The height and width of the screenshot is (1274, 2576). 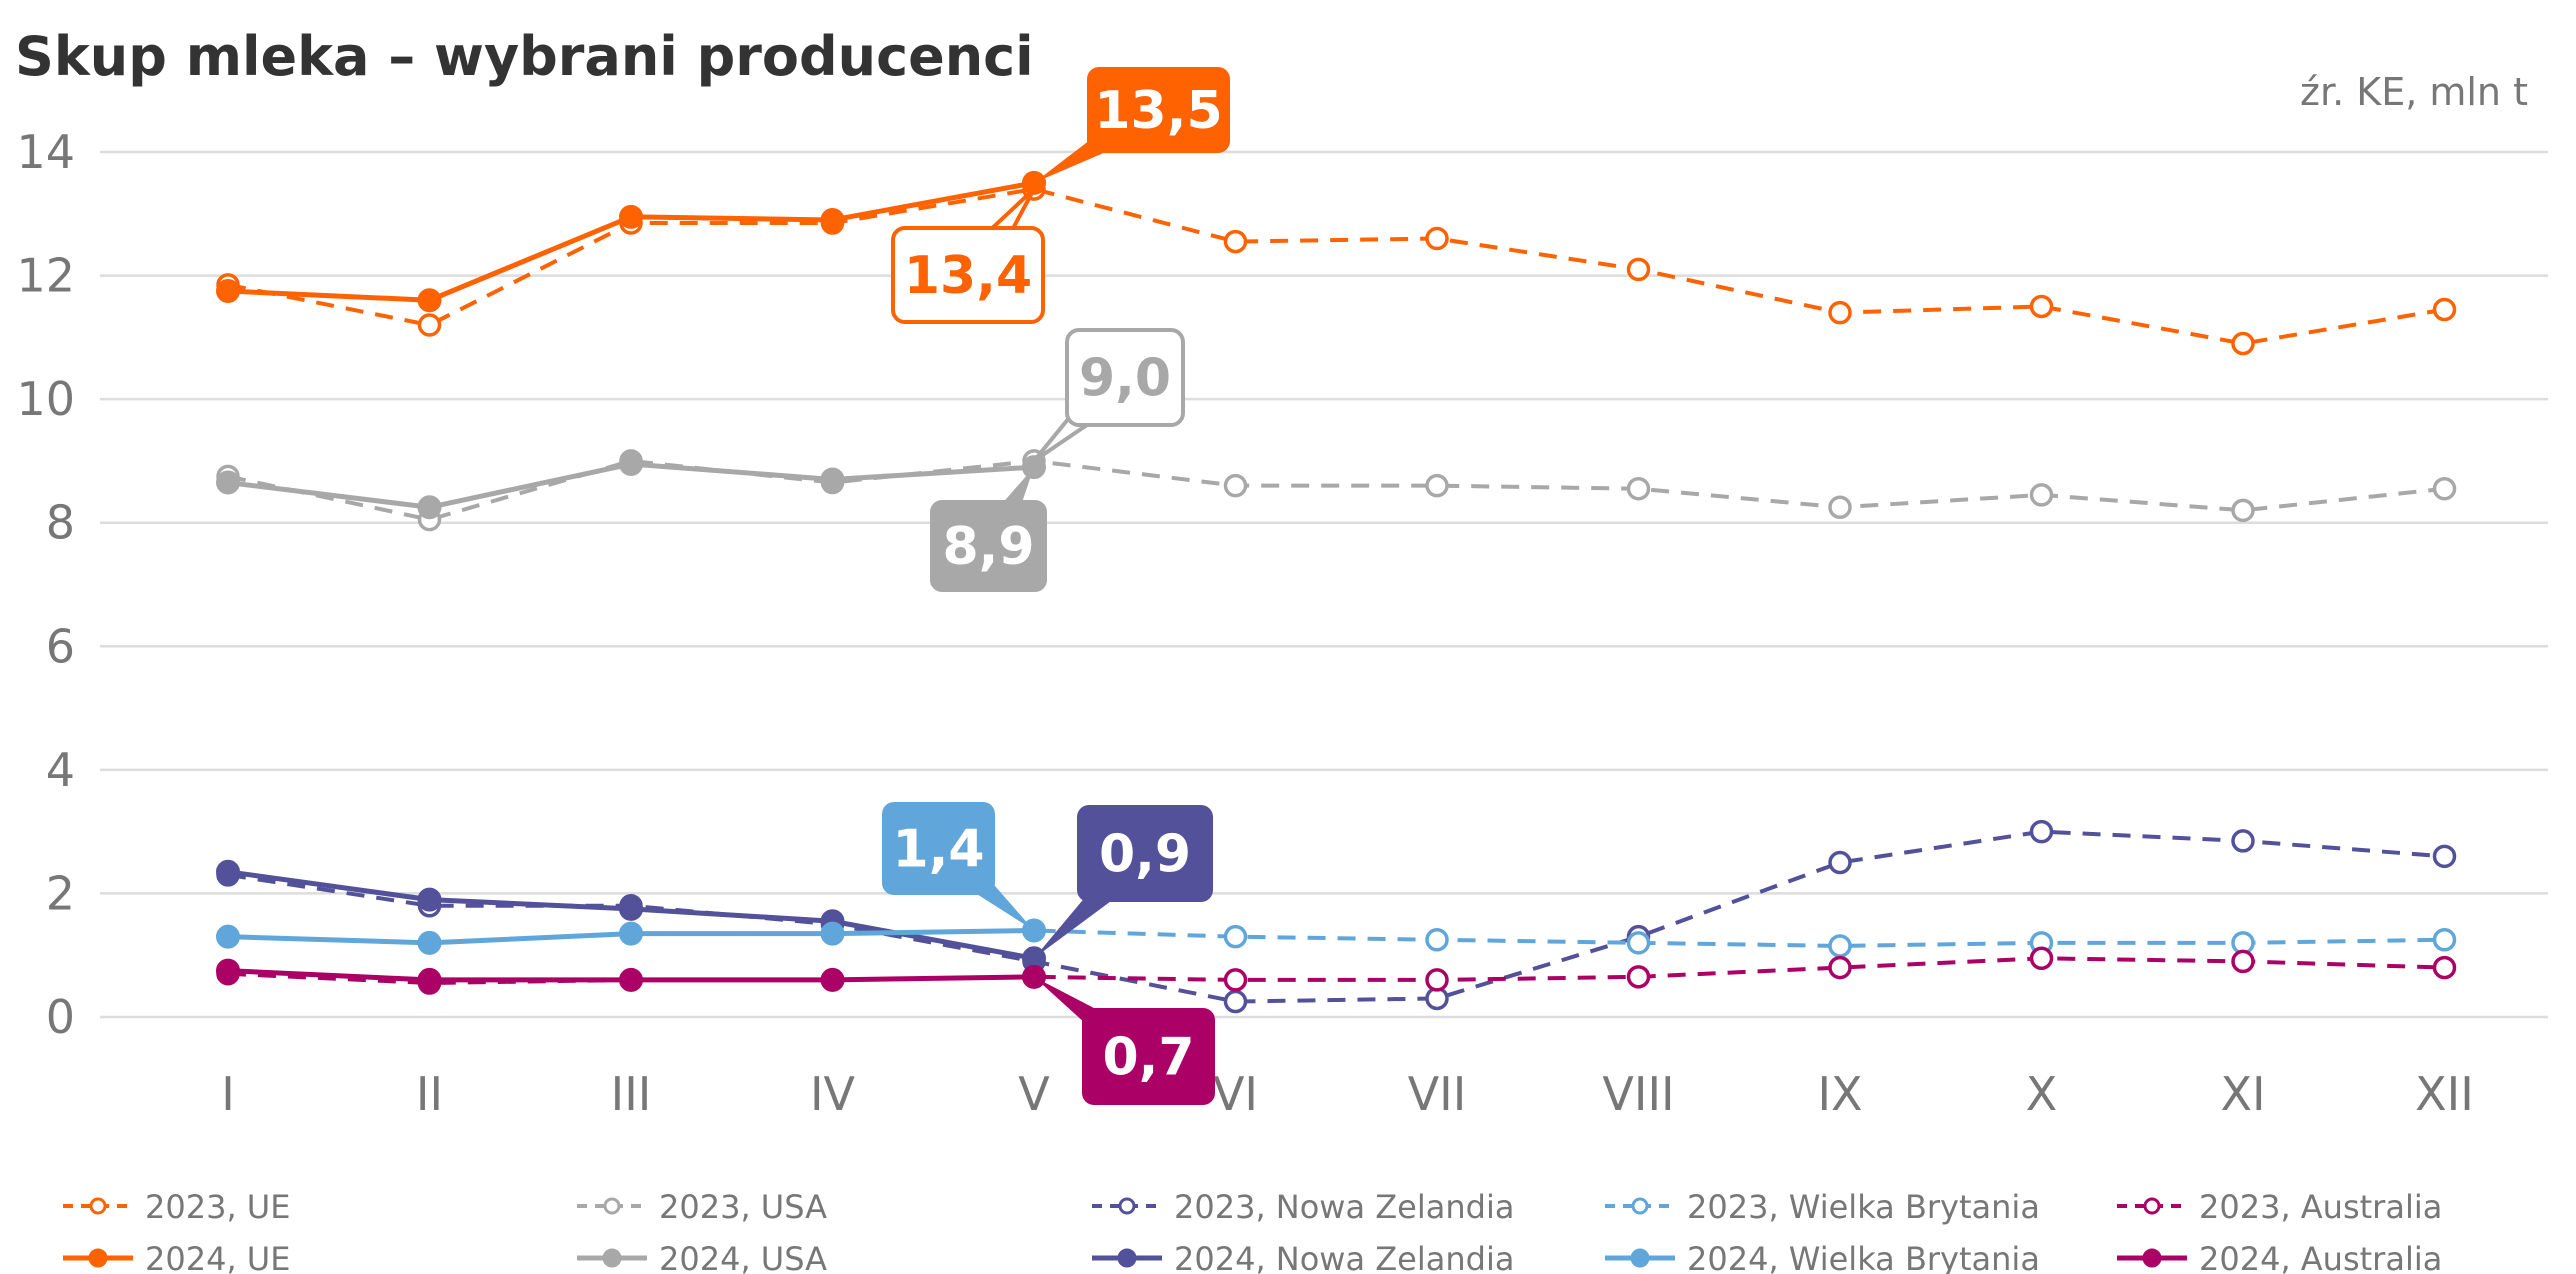 I want to click on series-2023-australia, so click(x=1336, y=970).